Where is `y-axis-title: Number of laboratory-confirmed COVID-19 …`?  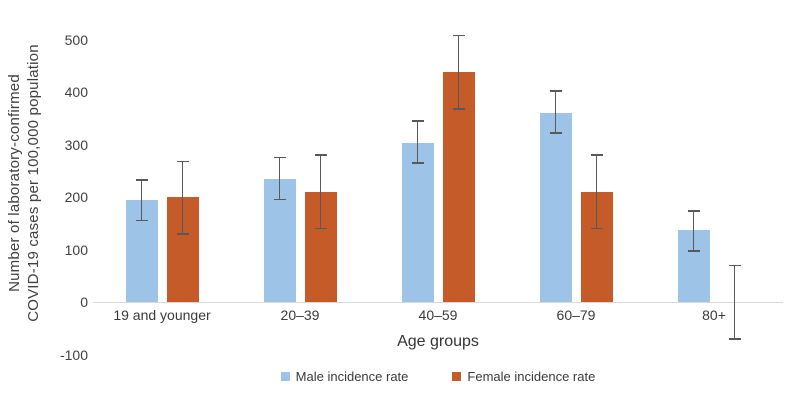 y-axis-title: Number of laboratory-confirmed COVID-19 … is located at coordinates (25, 183).